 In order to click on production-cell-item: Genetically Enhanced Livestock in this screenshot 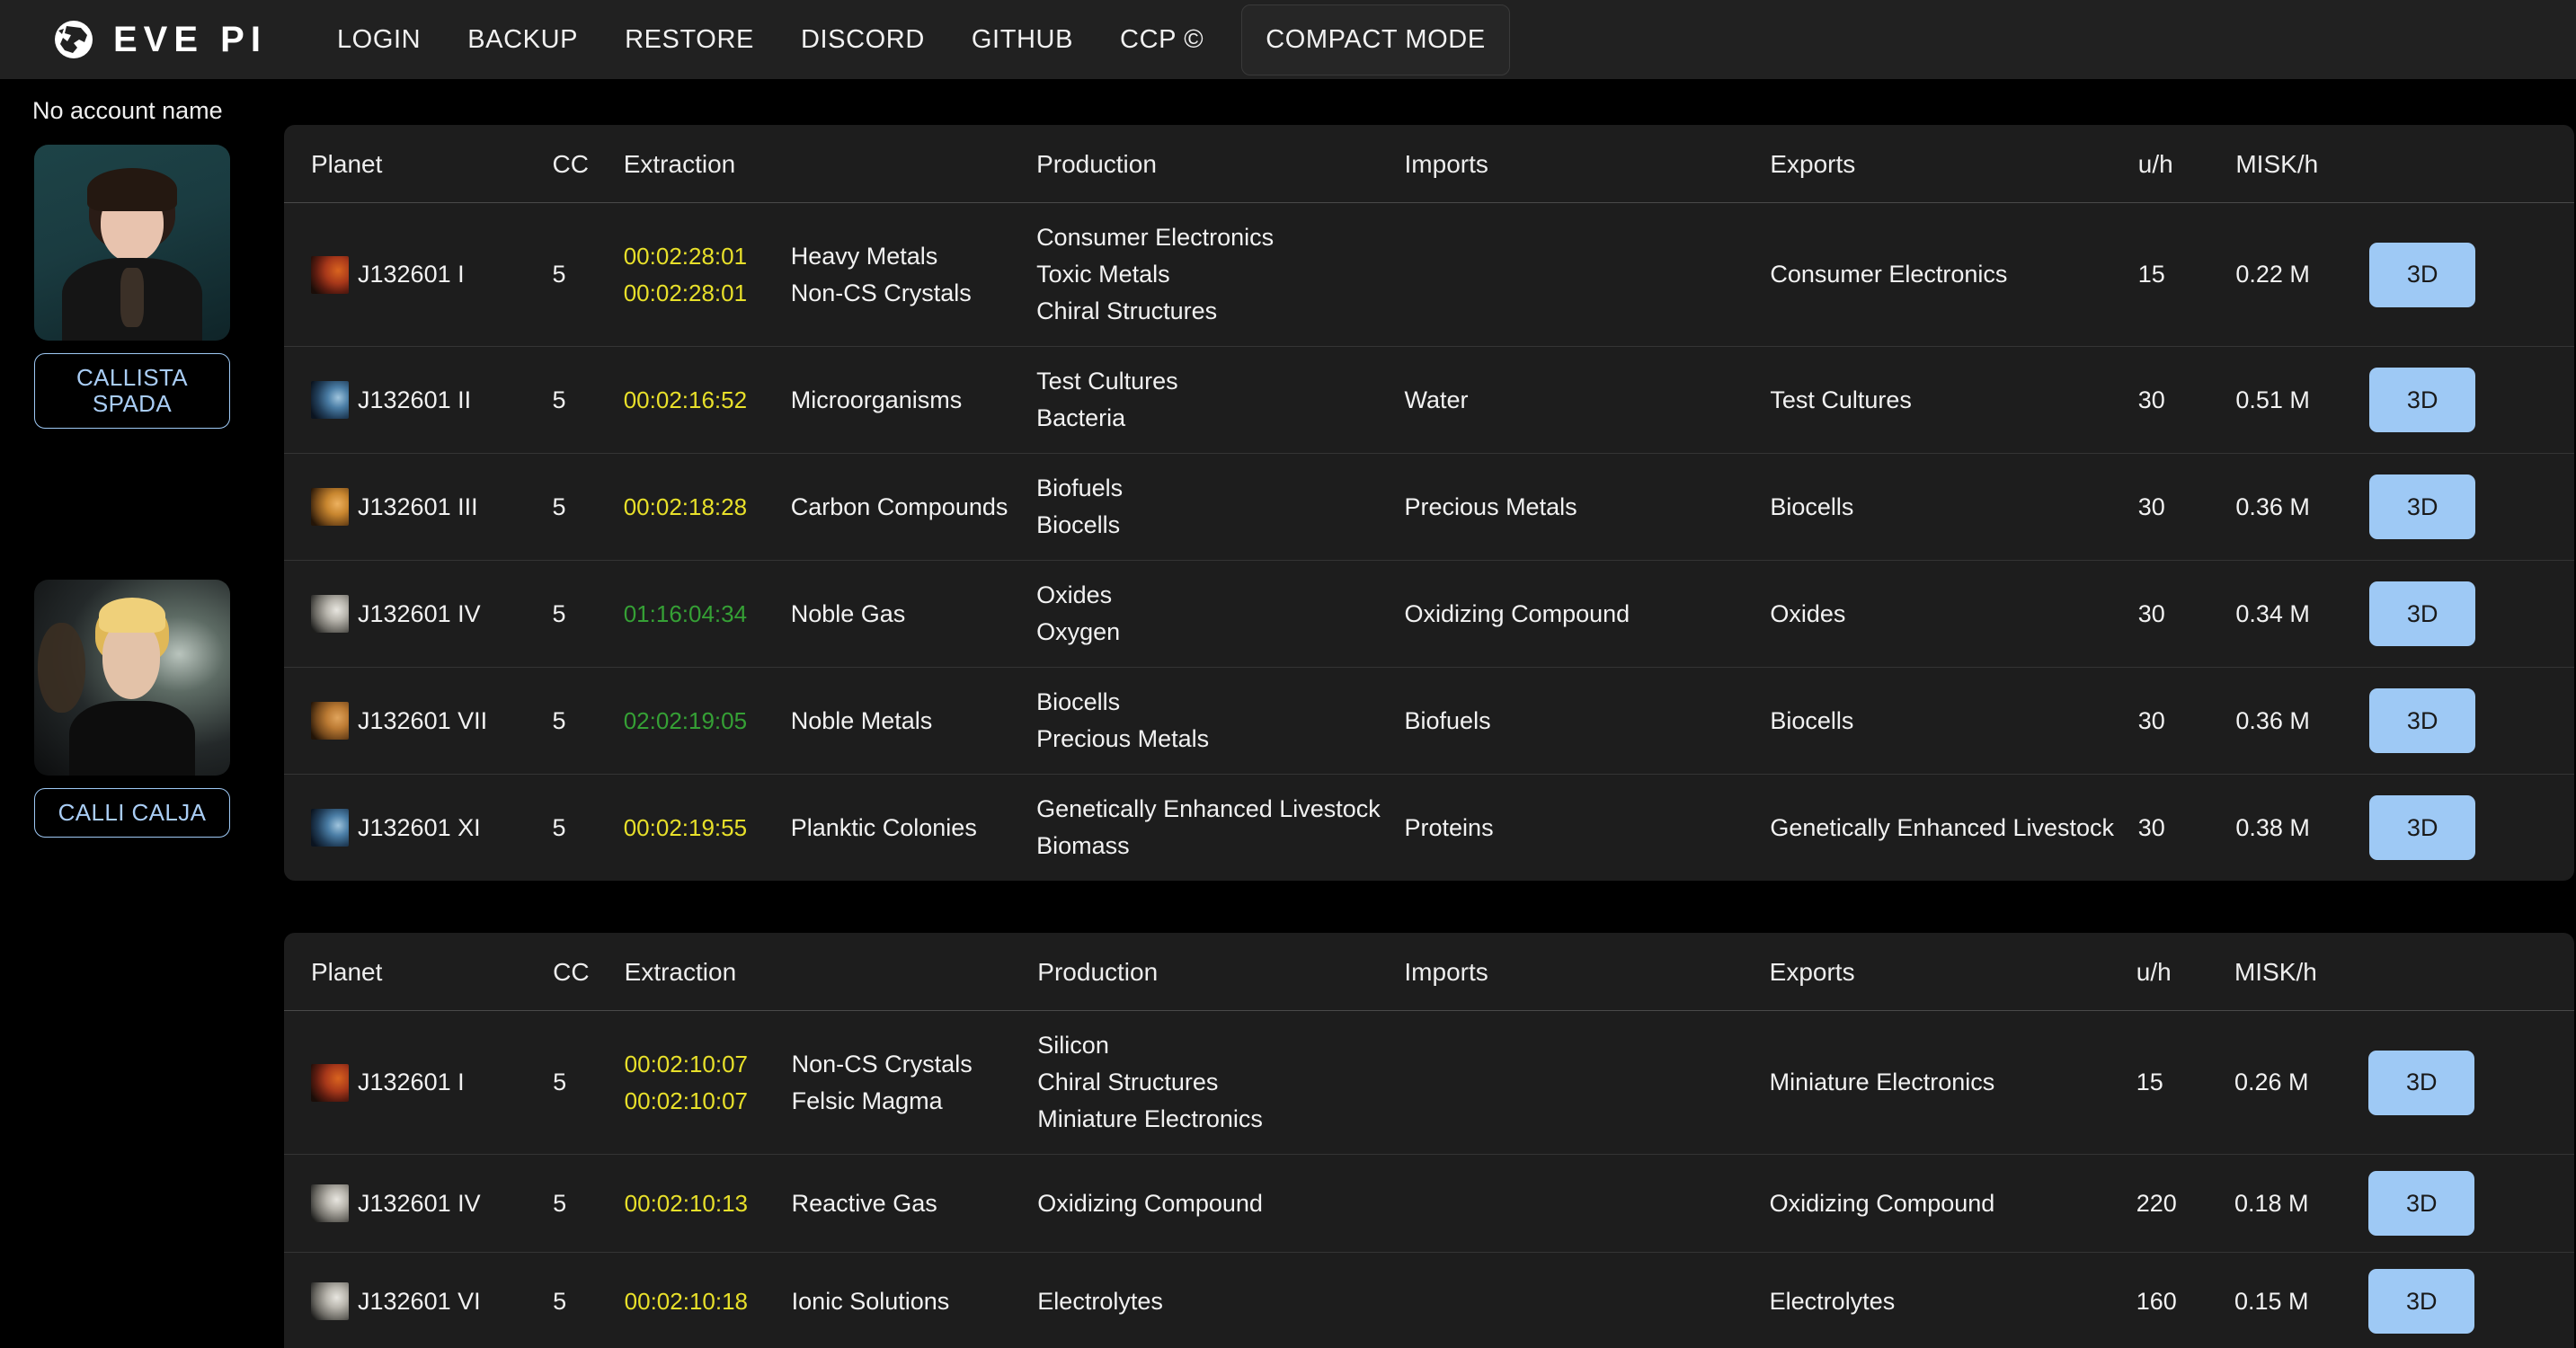, I will do `click(1208, 808)`.